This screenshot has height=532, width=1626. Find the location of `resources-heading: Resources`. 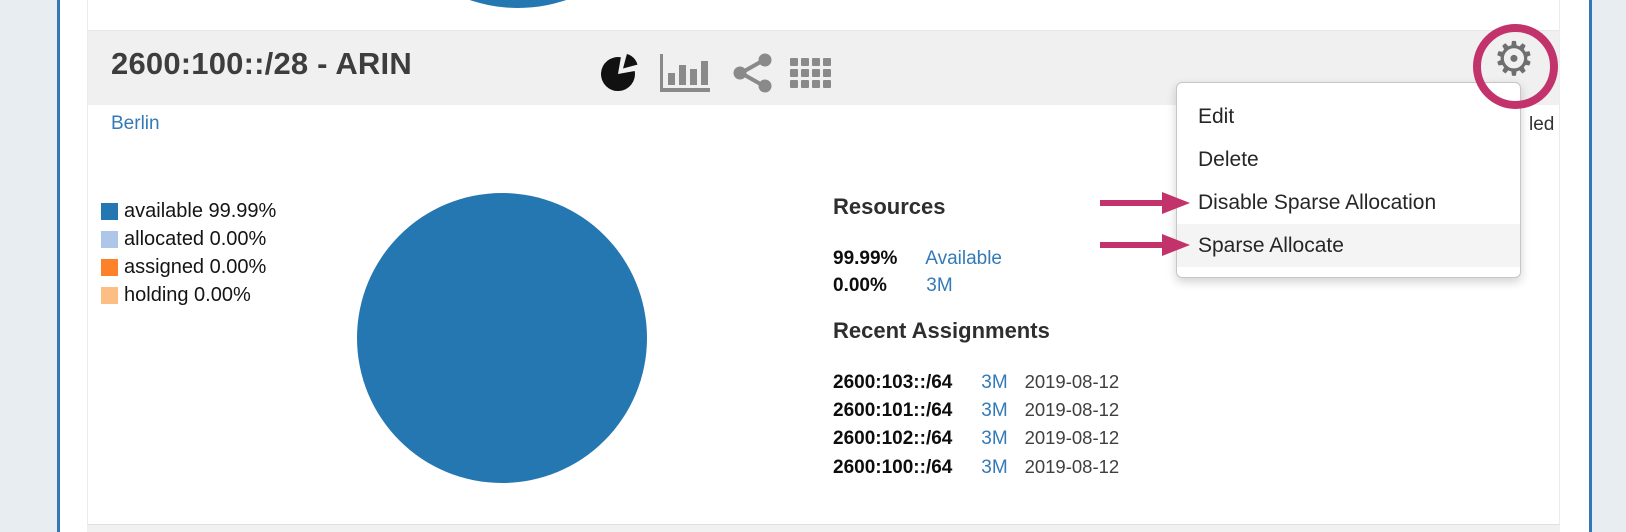

resources-heading: Resources is located at coordinates (889, 206).